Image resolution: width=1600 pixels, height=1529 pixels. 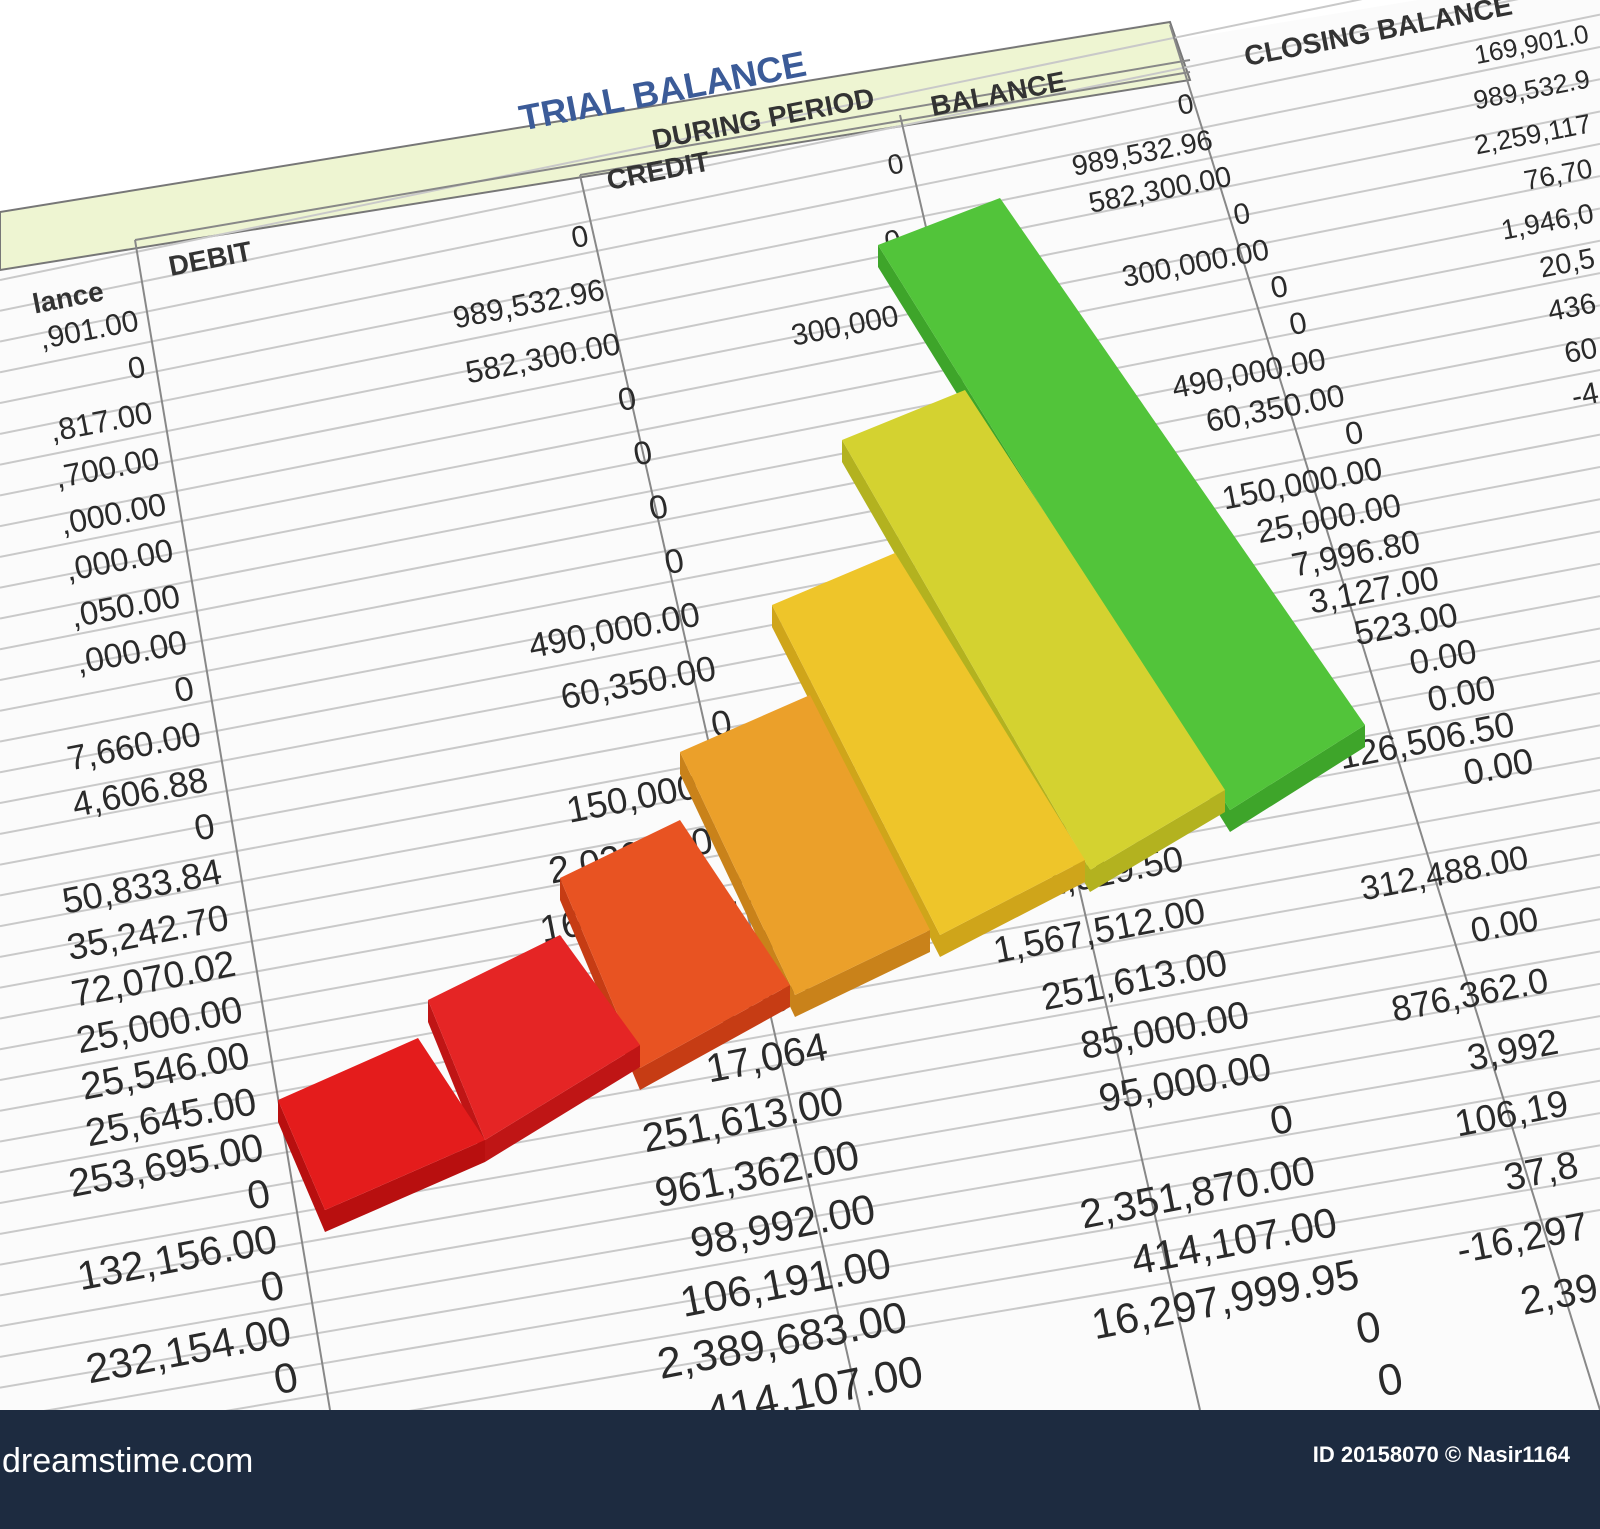 I want to click on footer-credit: ID 20158070 © Nasir1164, so click(x=1442, y=1454).